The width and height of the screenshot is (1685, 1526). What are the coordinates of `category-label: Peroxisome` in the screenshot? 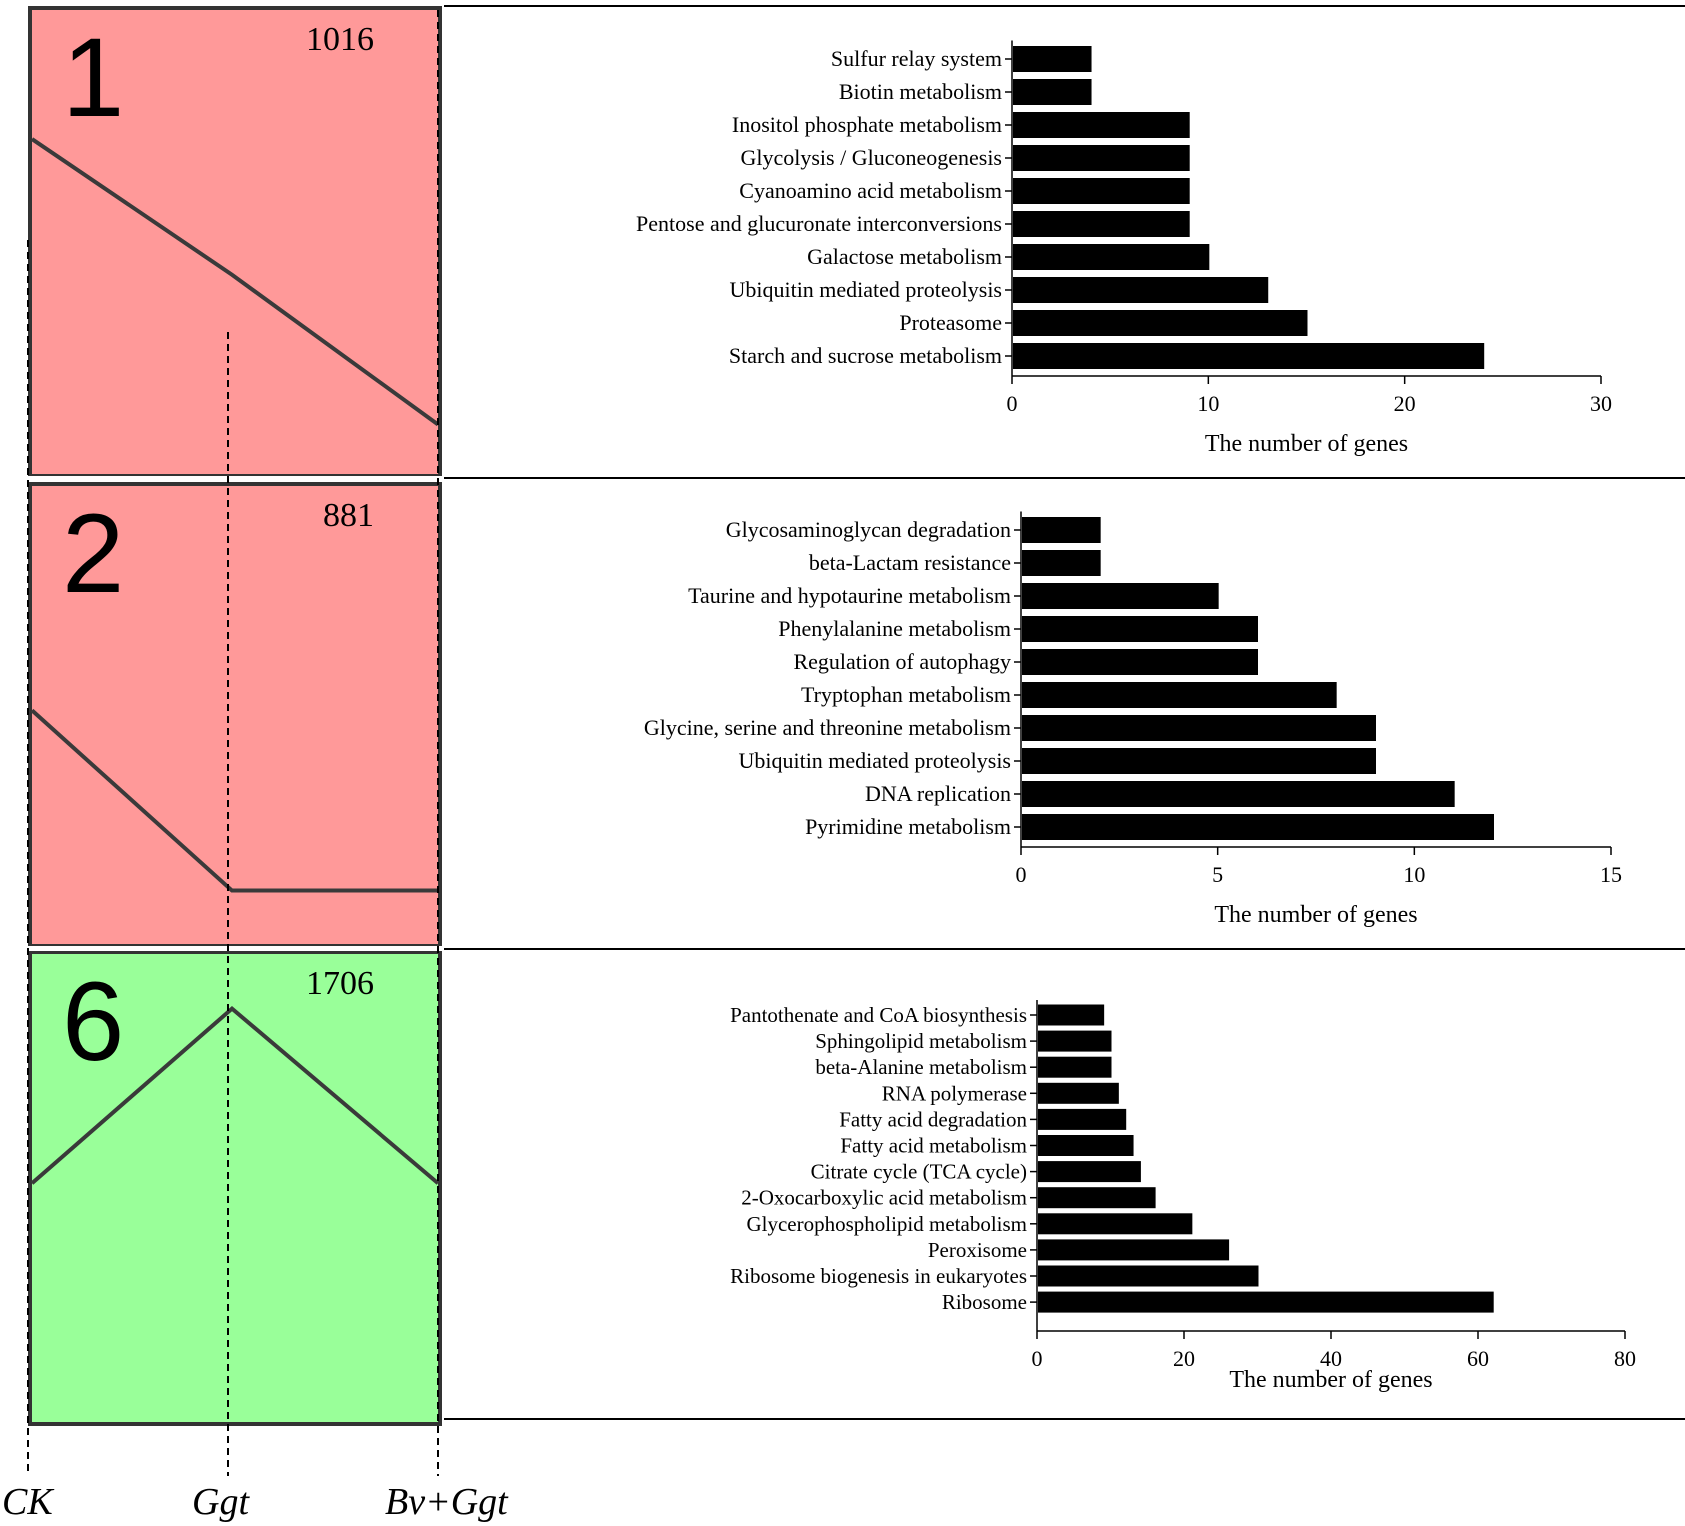 It's located at (977, 1250).